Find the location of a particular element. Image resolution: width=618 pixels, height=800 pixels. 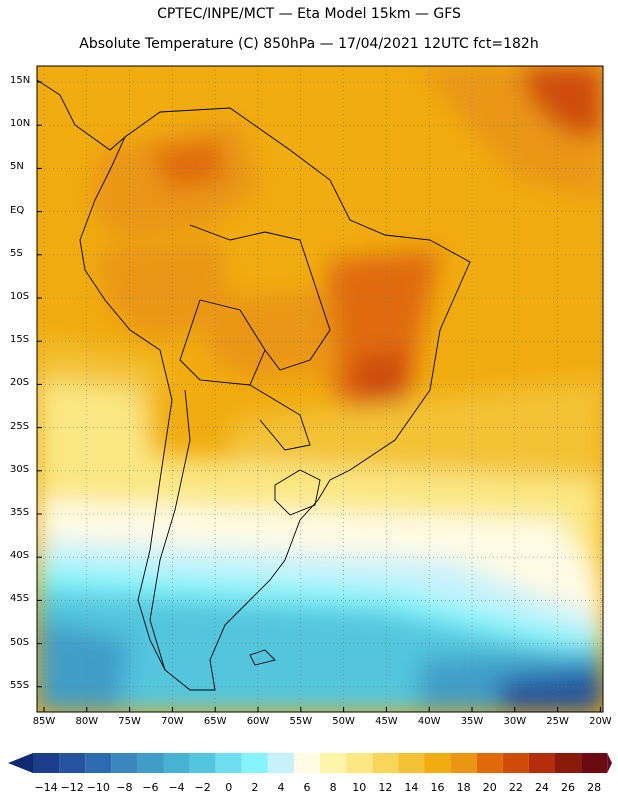

colorbar-label: −6 is located at coordinates (150, 787).